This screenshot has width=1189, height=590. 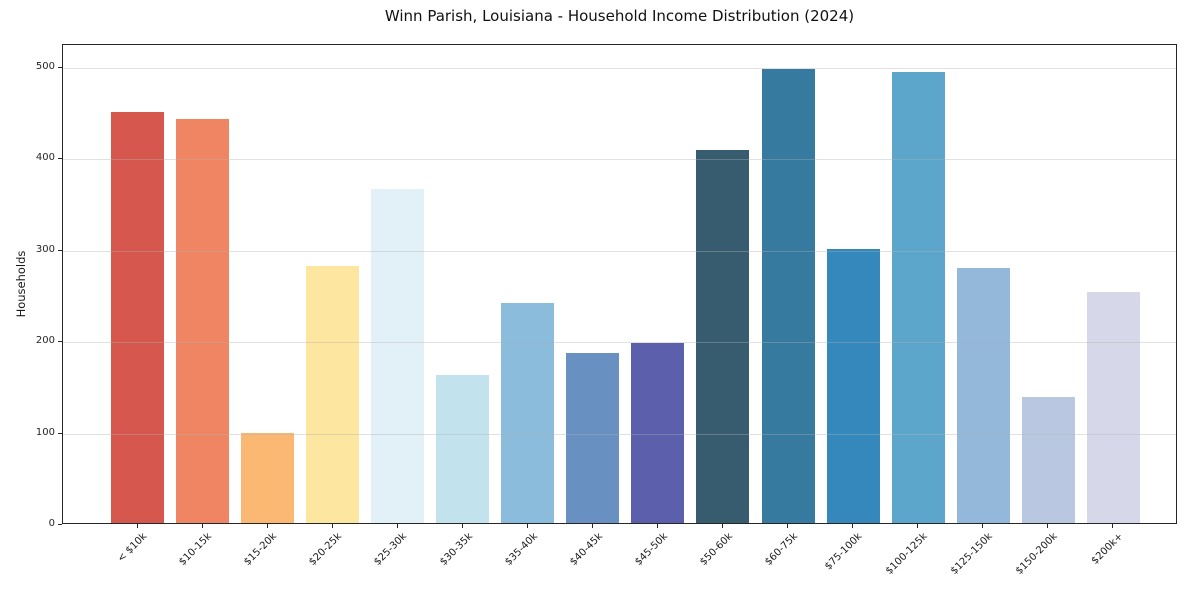 What do you see at coordinates (456, 549) in the screenshot?
I see `x-tick-label-6: $30-35k` at bounding box center [456, 549].